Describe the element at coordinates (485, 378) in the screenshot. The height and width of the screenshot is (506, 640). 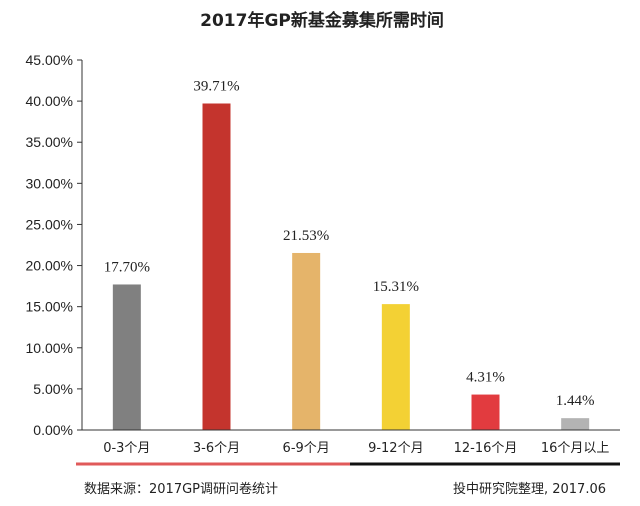
I see `data-label: 4.31%` at that location.